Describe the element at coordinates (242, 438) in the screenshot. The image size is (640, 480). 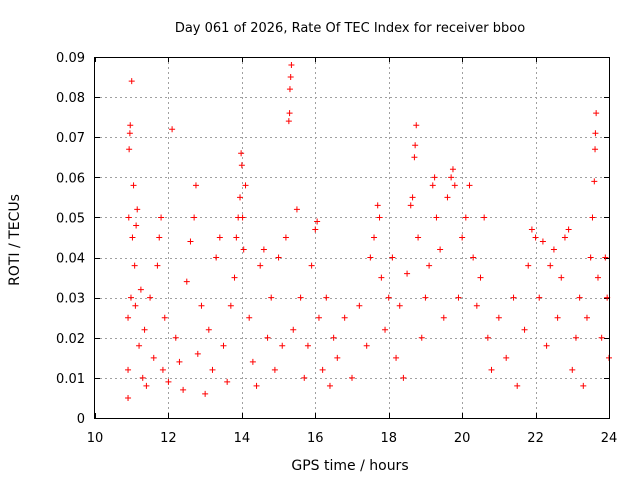
I see `x-tick-label: 14` at that location.